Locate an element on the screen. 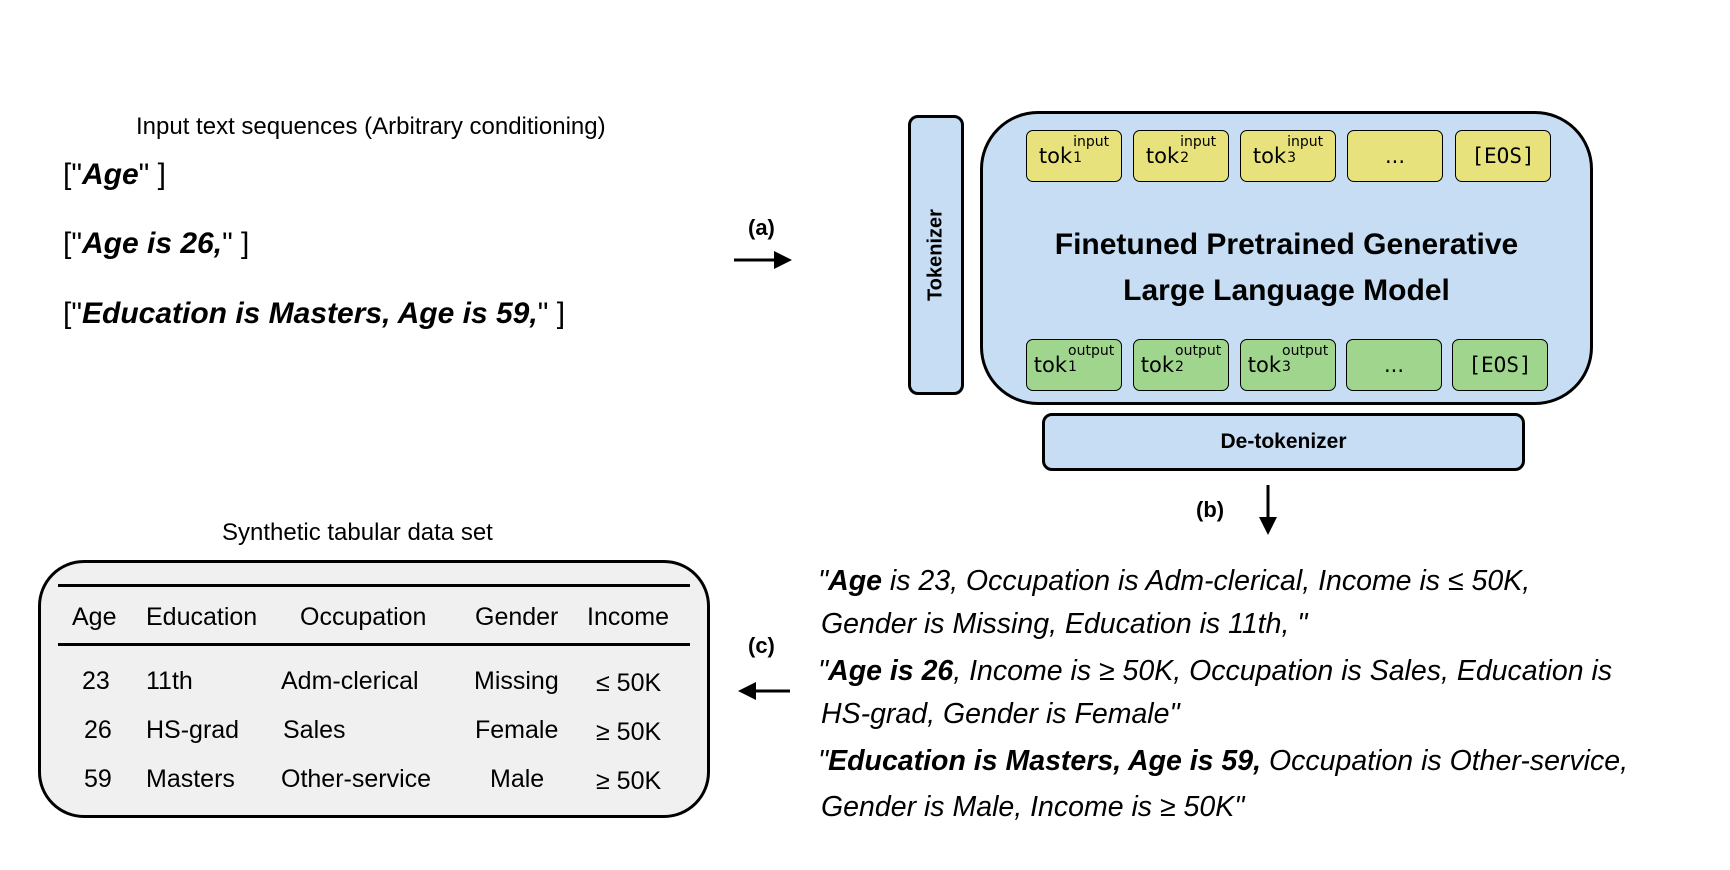 This screenshot has width=1730, height=870. cell-occupation: Adm-clerical is located at coordinates (350, 681).